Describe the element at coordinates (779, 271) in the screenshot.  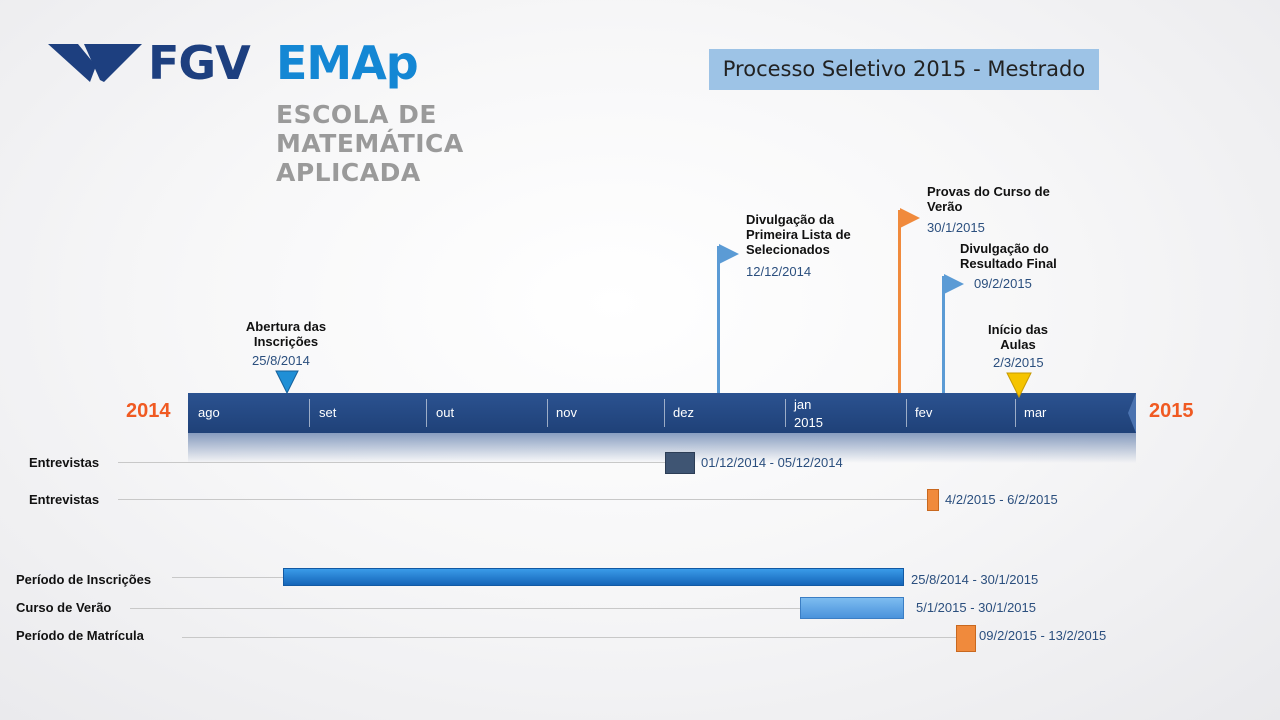
I see `milestone-date-primeira-lista: 12/12/2014` at that location.